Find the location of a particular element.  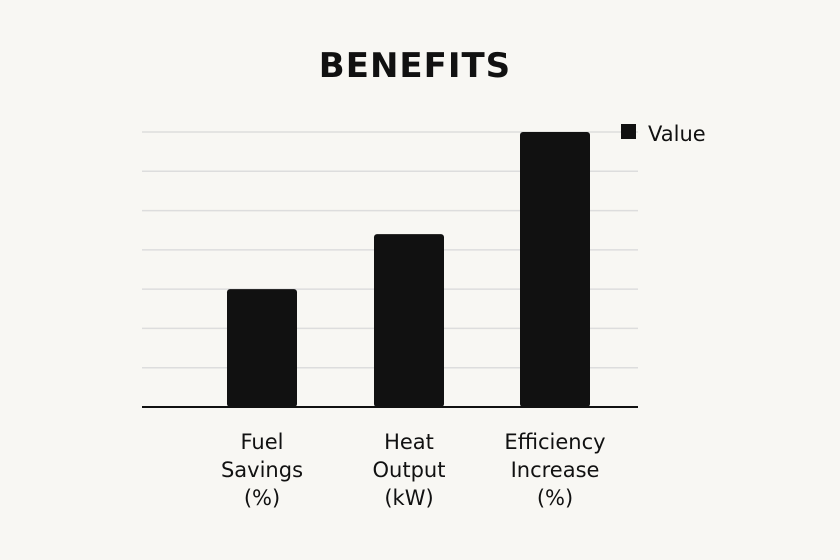

x-tick-label-line: Increase is located at coordinates (555, 470).